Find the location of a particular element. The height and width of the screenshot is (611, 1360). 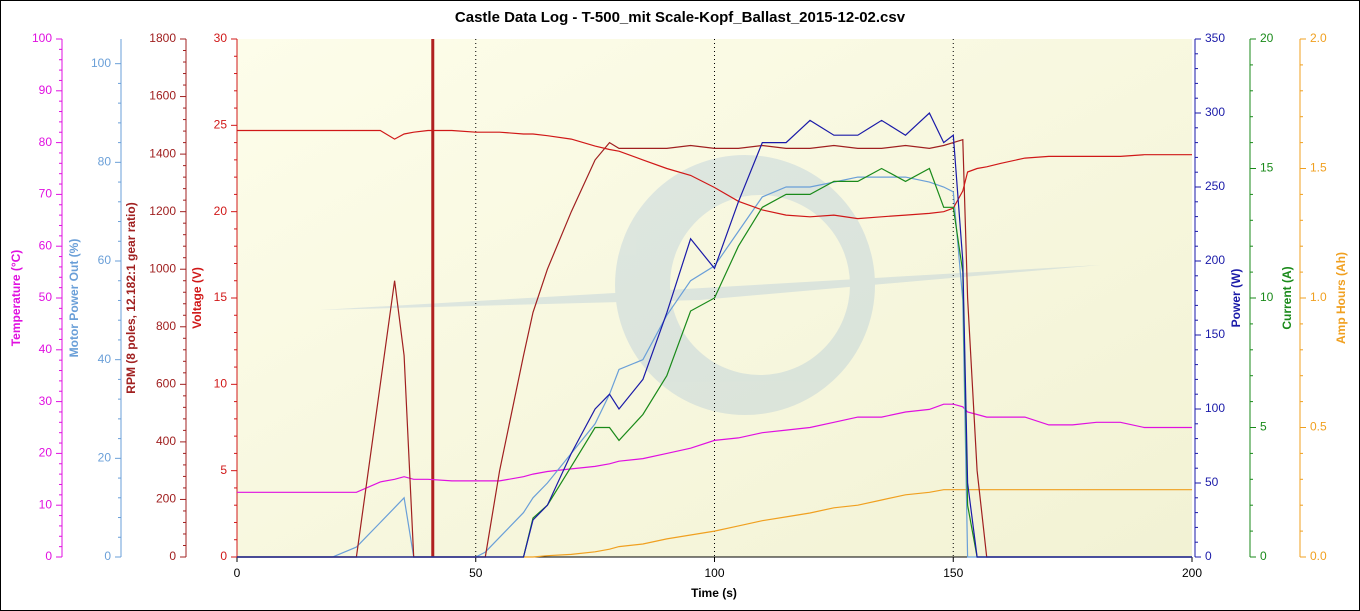

y-tick-label: 150 is located at coordinates (1215, 334).